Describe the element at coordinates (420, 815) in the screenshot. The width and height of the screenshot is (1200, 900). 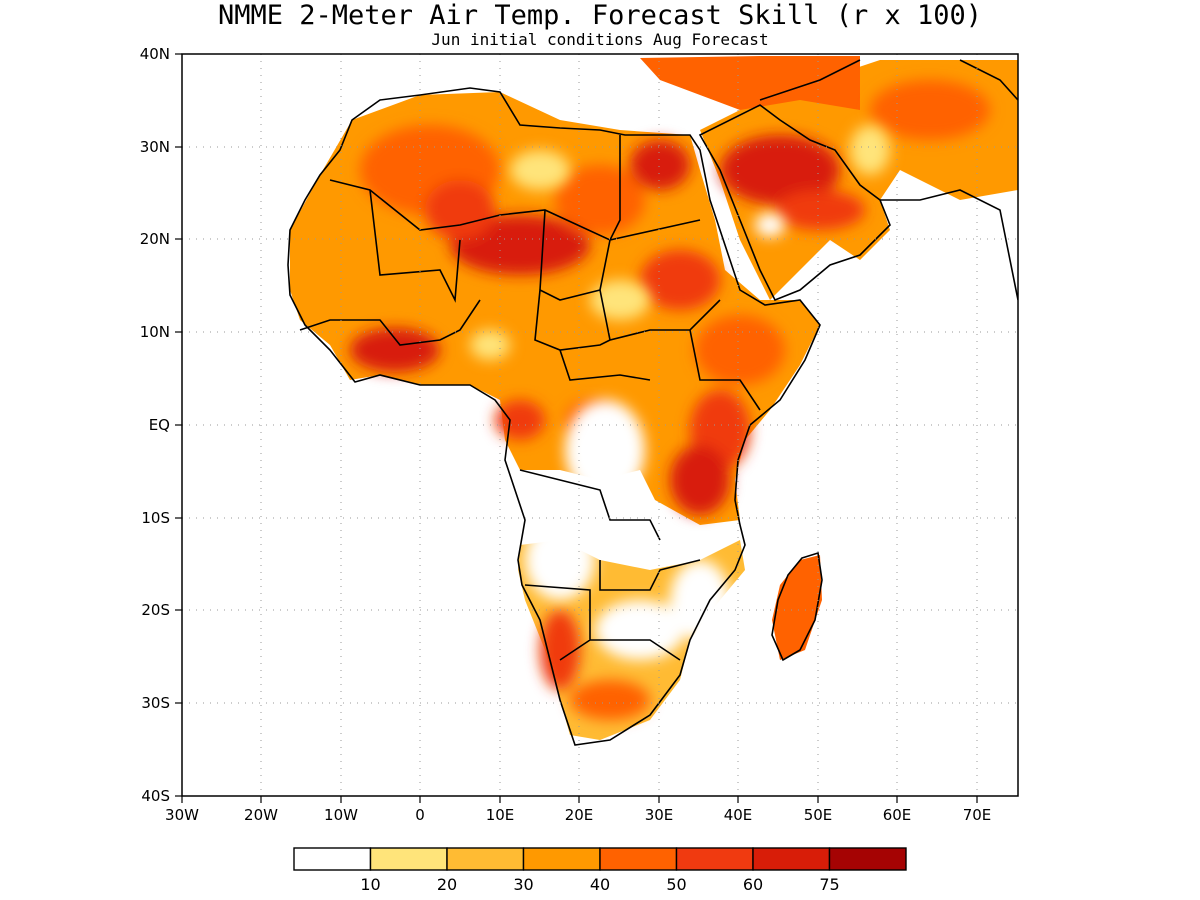
I see `x-tick-label: 0` at that location.